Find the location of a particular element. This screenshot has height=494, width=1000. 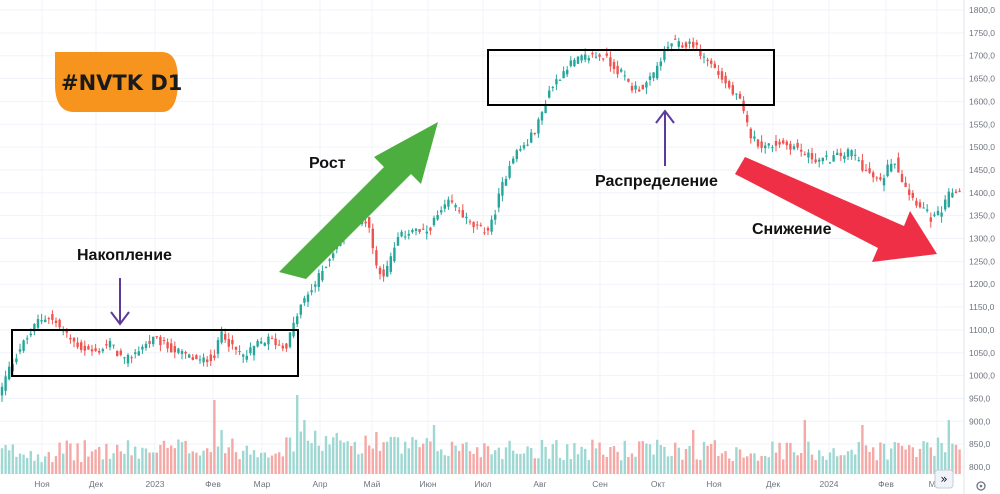

time-tick-label: Окт is located at coordinates (658, 484).